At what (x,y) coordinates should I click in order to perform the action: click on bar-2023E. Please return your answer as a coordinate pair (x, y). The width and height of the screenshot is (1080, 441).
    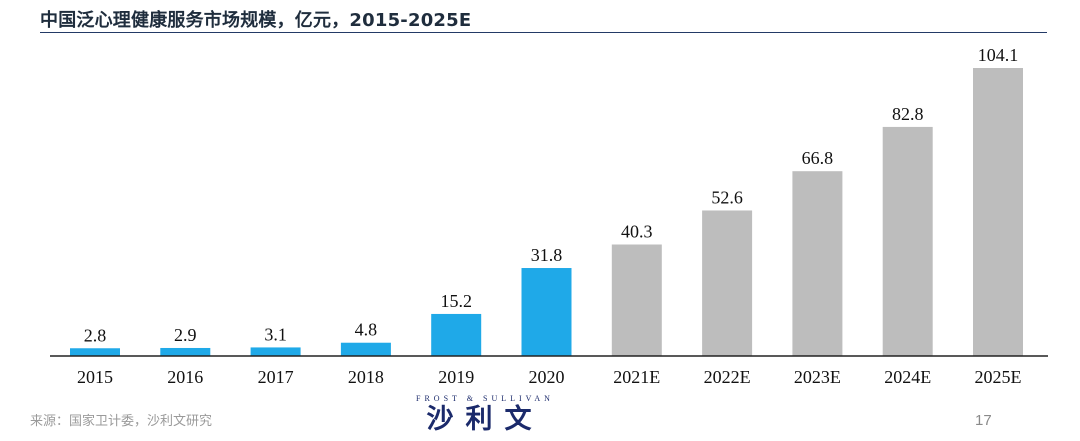
    Looking at the image, I should click on (817, 263).